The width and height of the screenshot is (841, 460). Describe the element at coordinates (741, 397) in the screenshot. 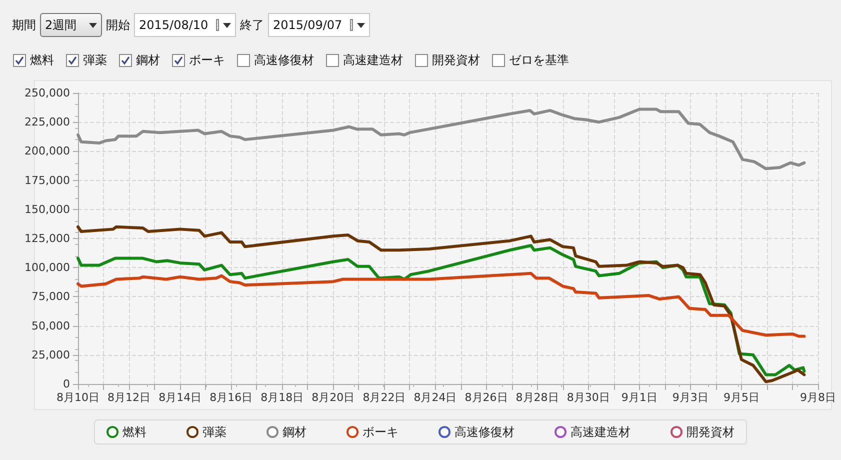

I see `x-tick-label: 9月5日` at that location.